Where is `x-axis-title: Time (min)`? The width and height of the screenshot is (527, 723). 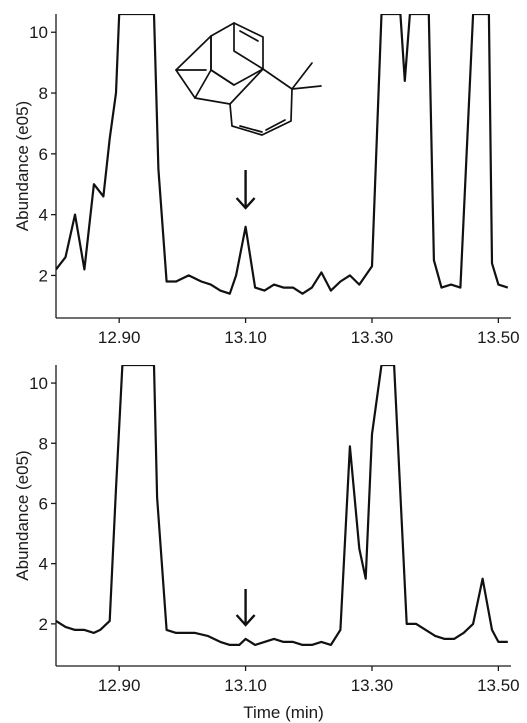 x-axis-title: Time (min) is located at coordinates (283, 712).